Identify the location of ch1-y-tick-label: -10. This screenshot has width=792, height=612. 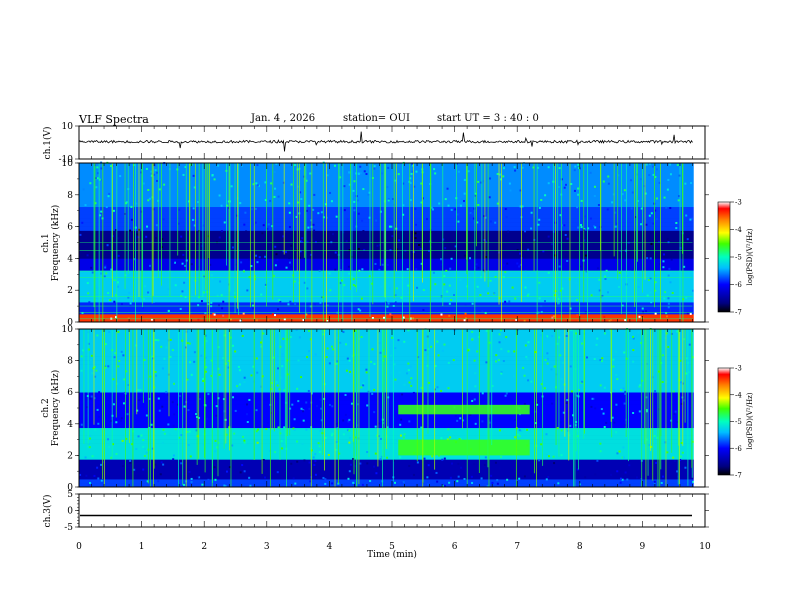
(66, 160).